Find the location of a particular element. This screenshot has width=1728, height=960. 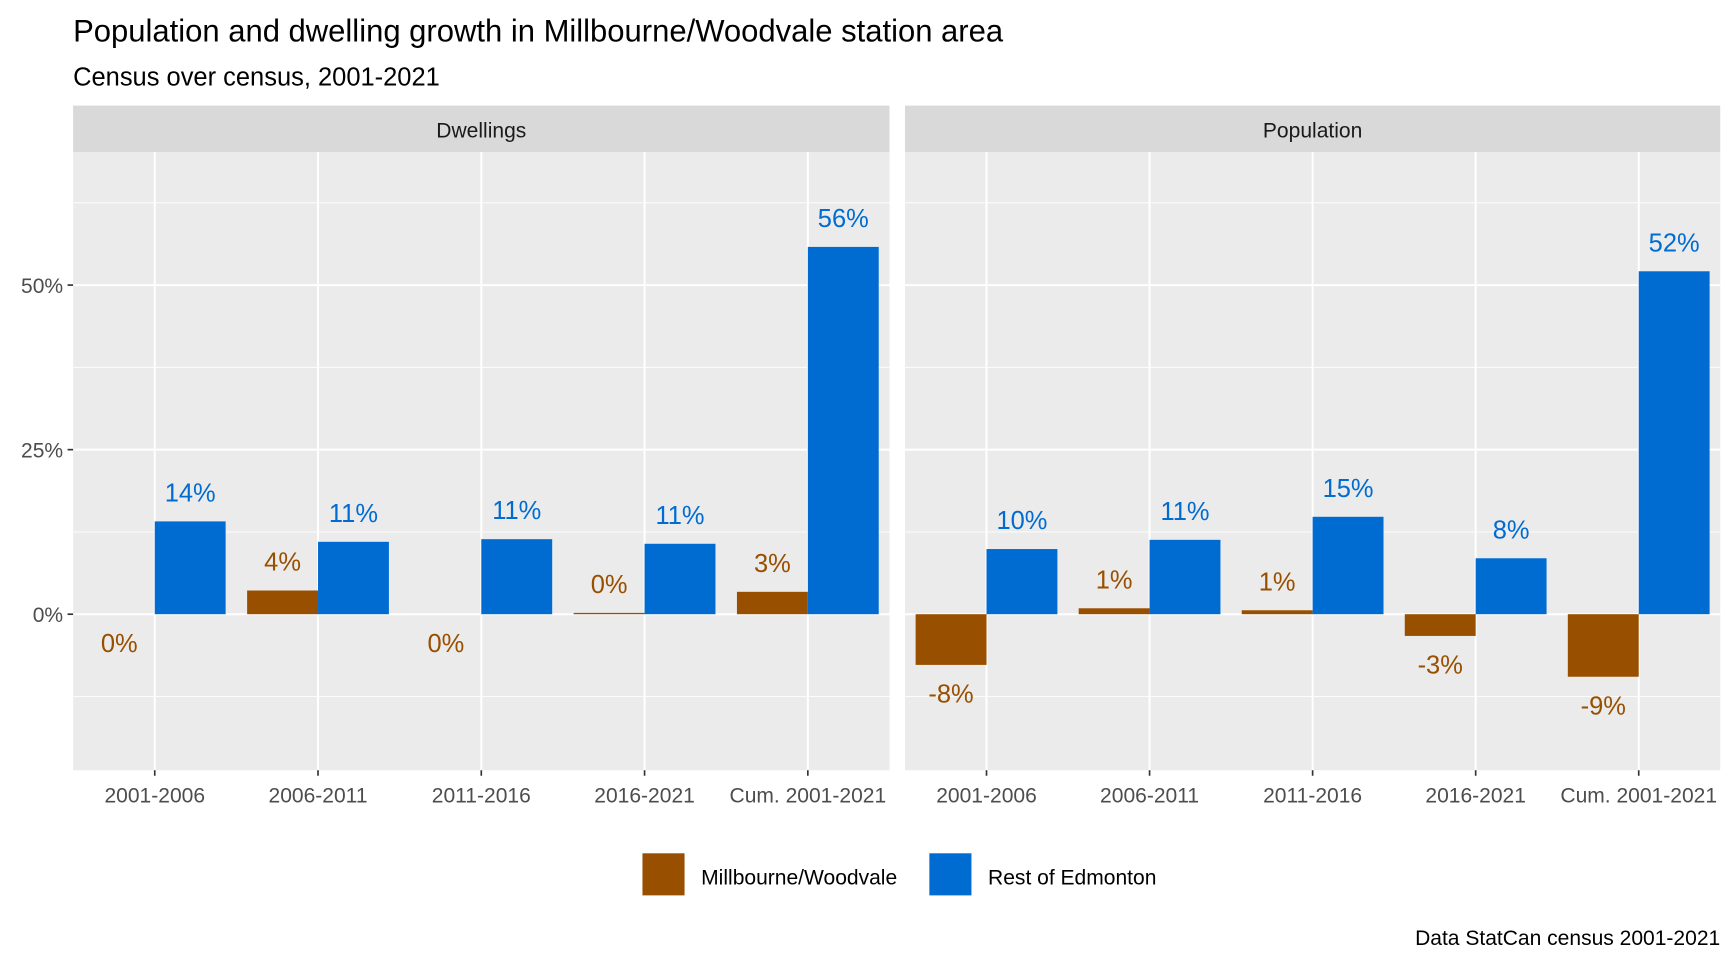

legend-label-rest: Rest of Edmonton is located at coordinates (1072, 877).